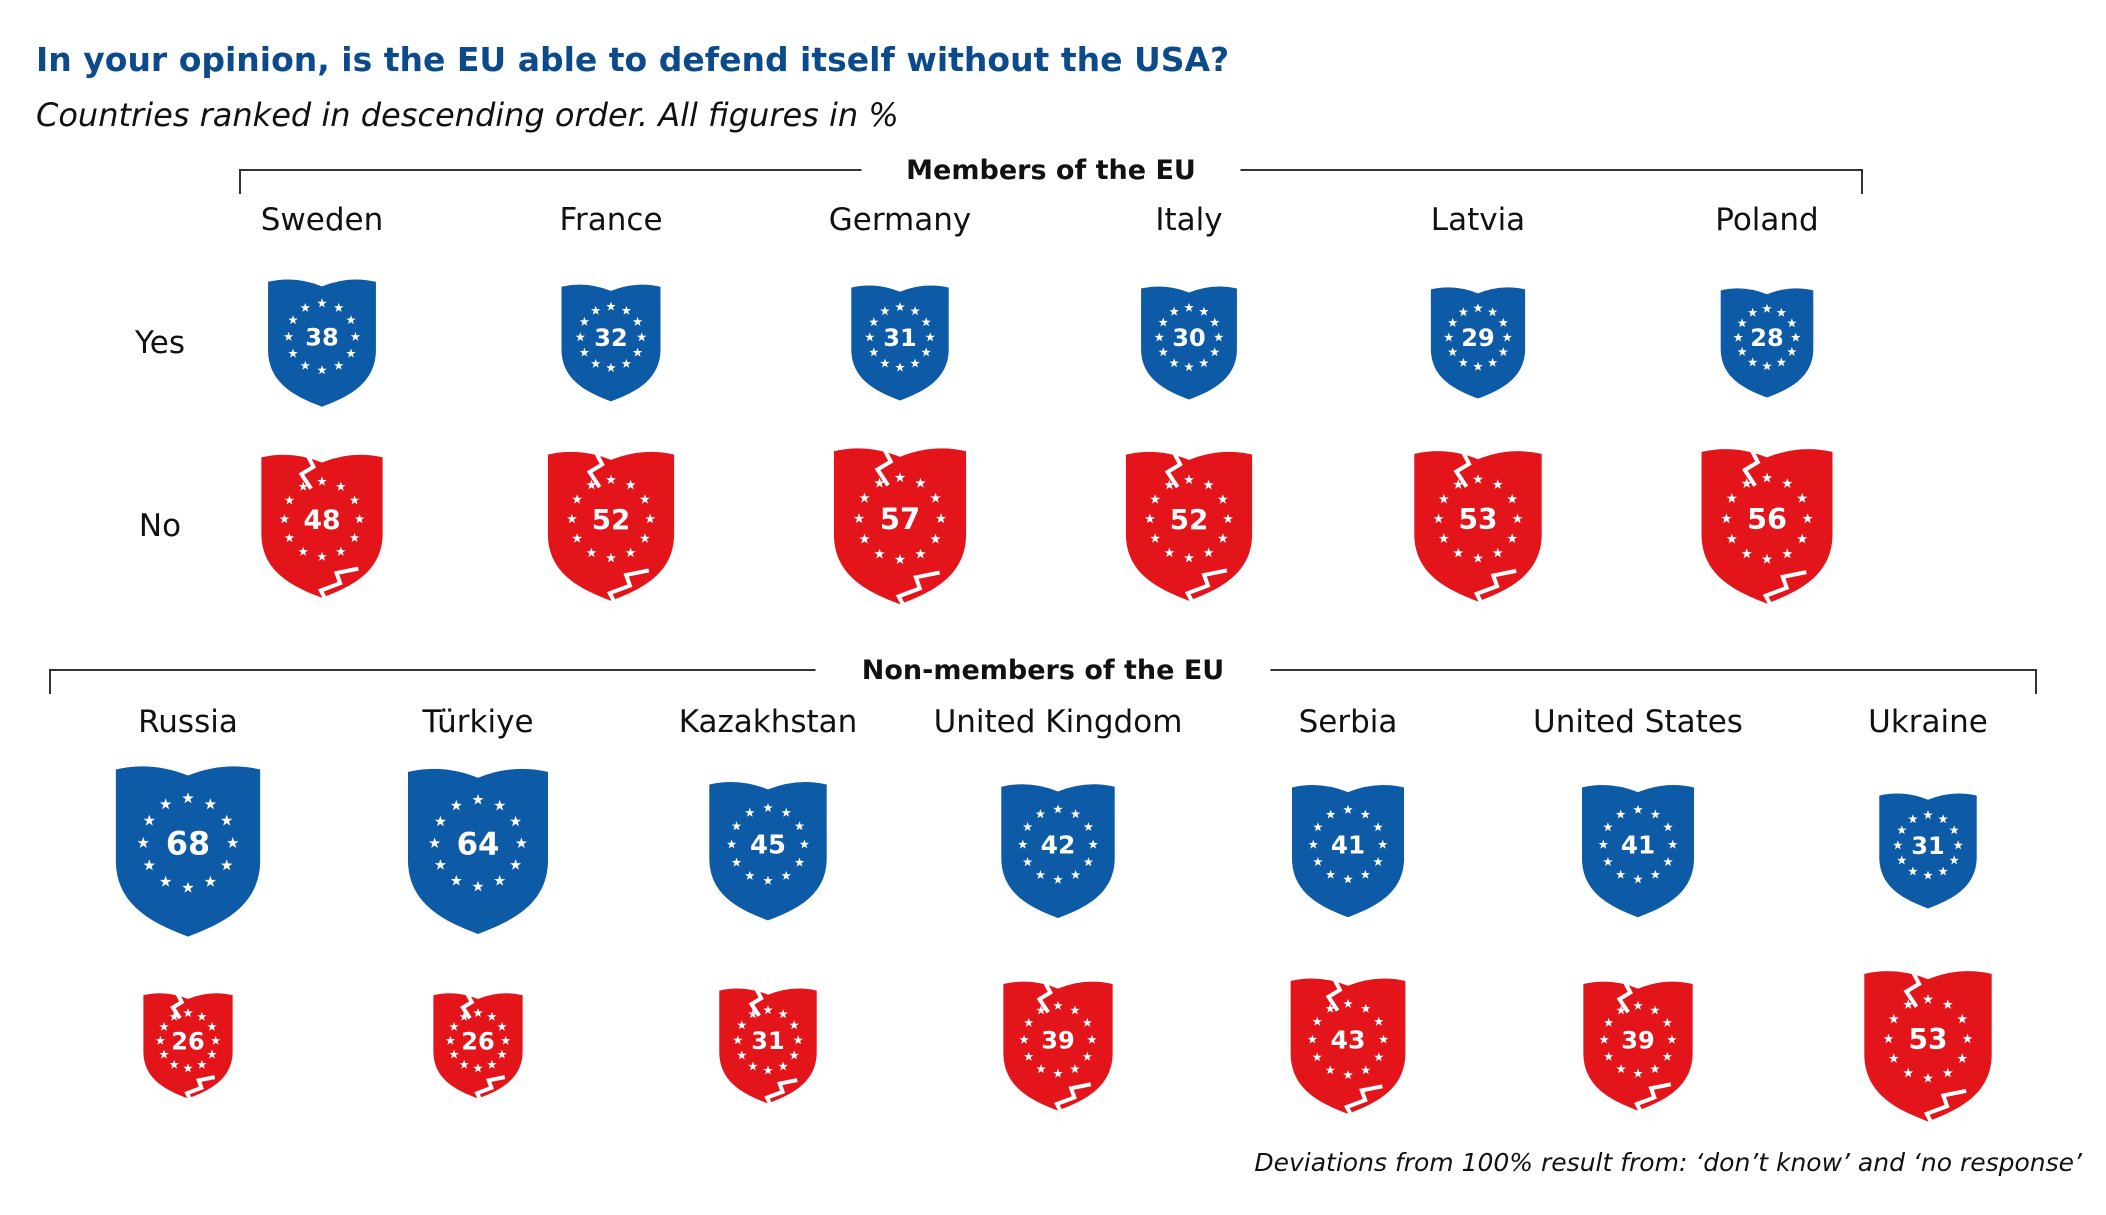 The image size is (2106, 1215). Describe the element at coordinates (1477, 338) in the screenshot. I see `yes-shield-latvia-value: 29` at that location.